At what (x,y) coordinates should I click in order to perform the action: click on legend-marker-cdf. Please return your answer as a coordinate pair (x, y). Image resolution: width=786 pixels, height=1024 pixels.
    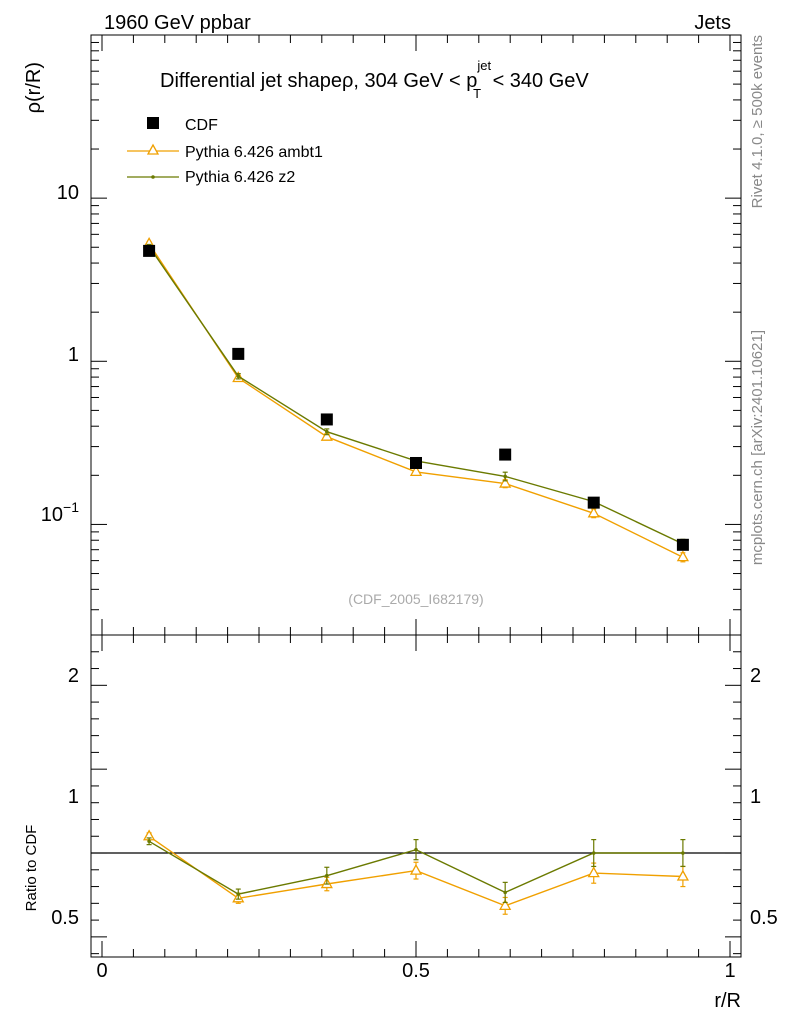
    Looking at the image, I should click on (153, 123).